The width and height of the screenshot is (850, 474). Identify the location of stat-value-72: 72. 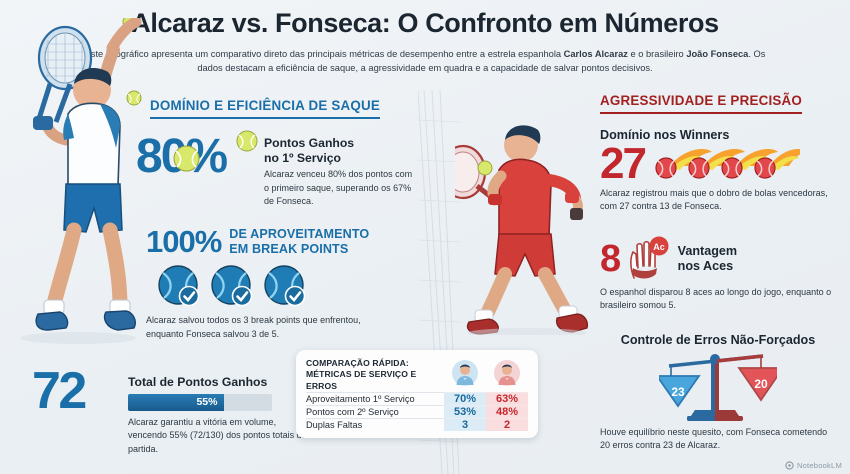
(59, 391).